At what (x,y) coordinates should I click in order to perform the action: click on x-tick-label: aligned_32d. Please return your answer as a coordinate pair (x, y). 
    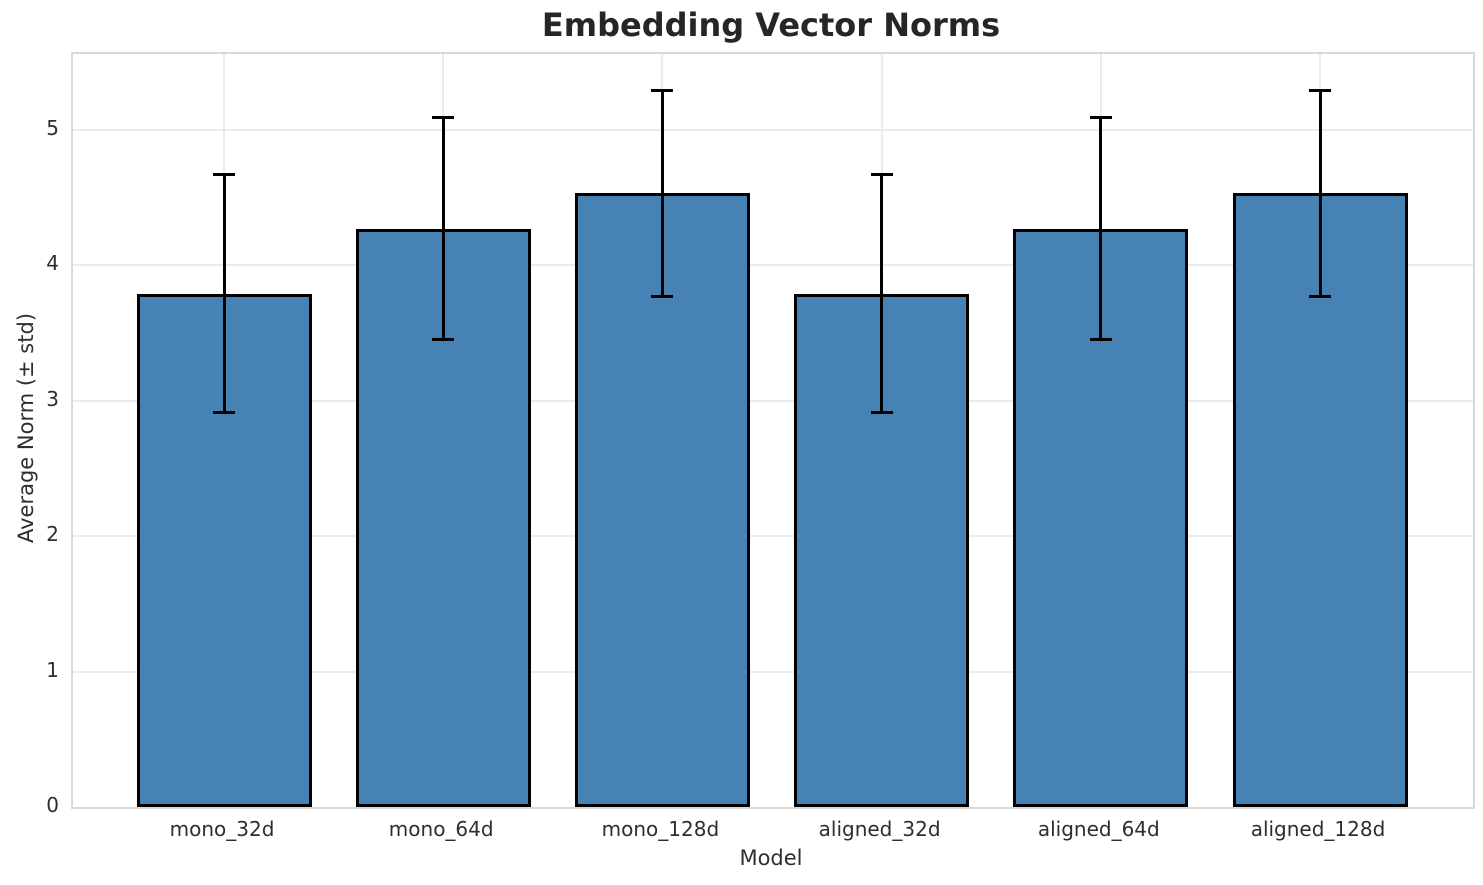
    Looking at the image, I should click on (879, 829).